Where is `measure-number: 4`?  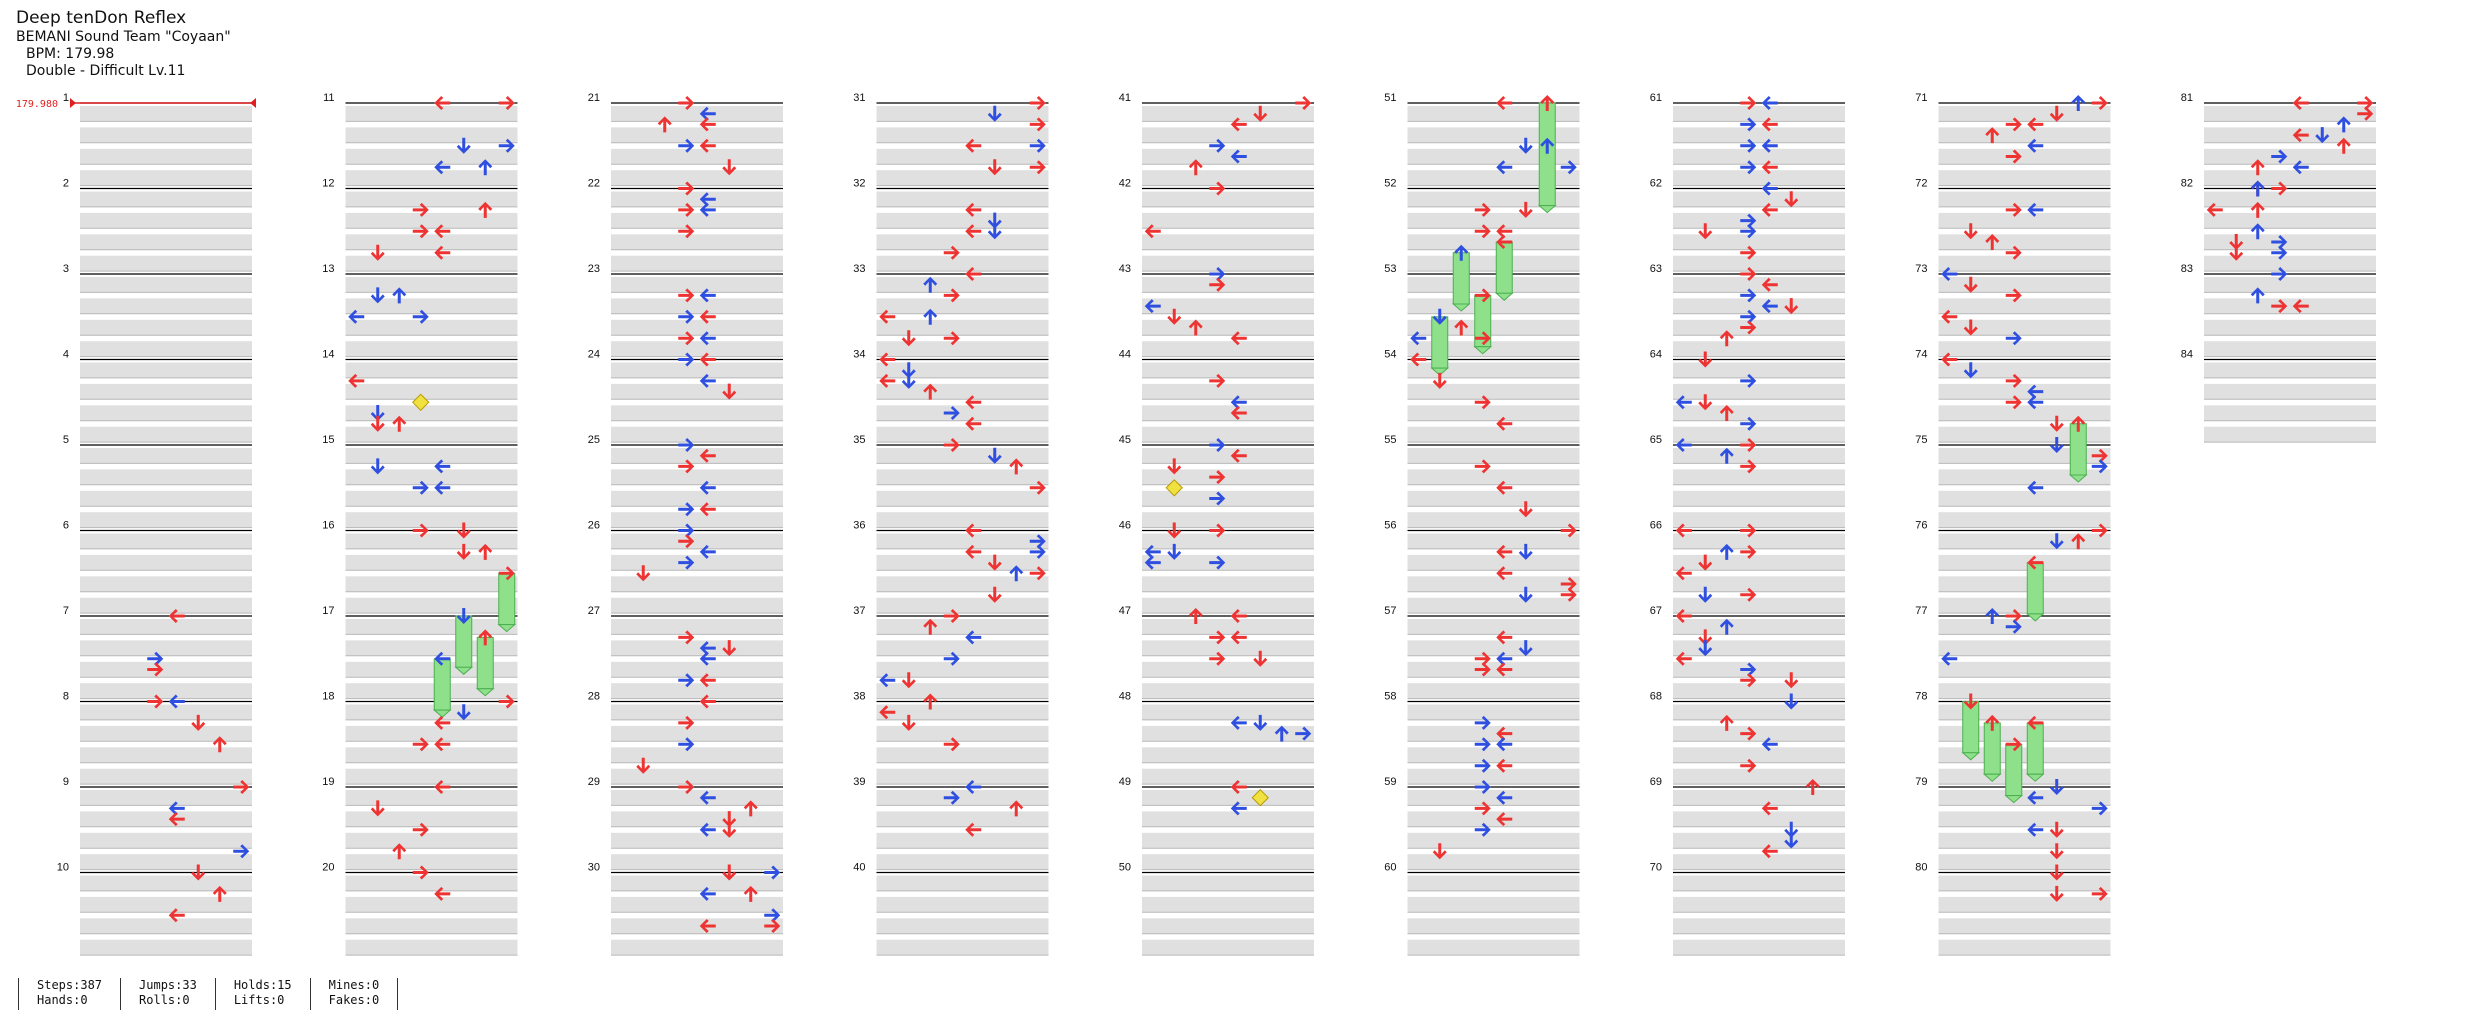 measure-number: 4 is located at coordinates (66, 355).